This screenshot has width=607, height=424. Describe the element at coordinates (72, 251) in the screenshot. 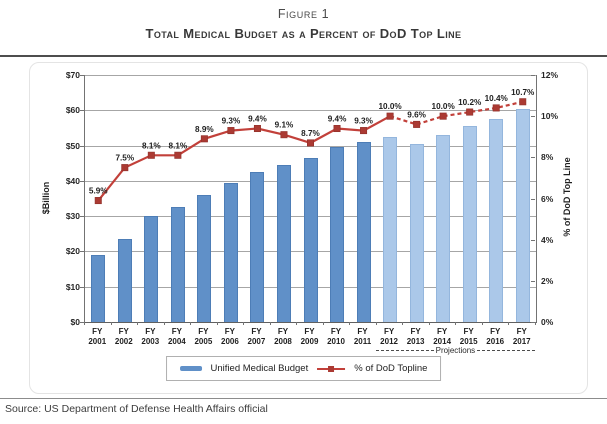

I see `left-axis-tick: $20` at that location.